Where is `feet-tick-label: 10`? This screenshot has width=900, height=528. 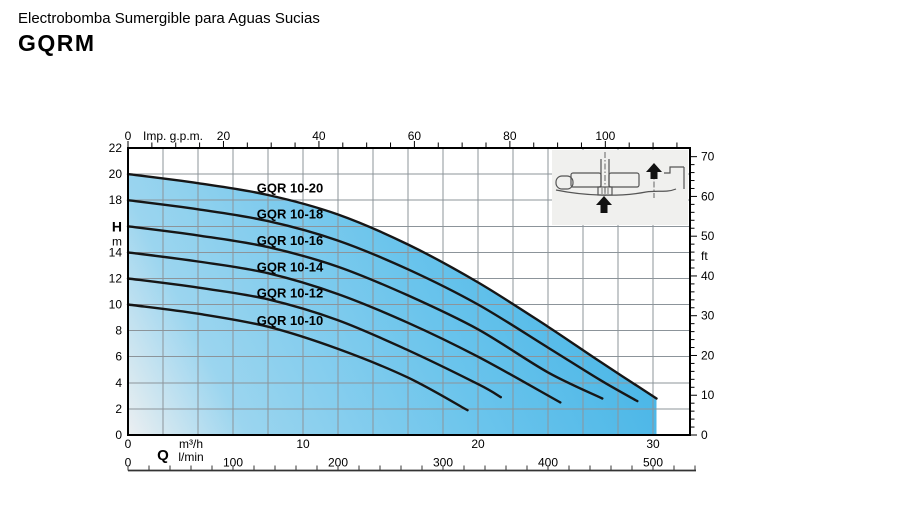 feet-tick-label: 10 is located at coordinates (708, 395).